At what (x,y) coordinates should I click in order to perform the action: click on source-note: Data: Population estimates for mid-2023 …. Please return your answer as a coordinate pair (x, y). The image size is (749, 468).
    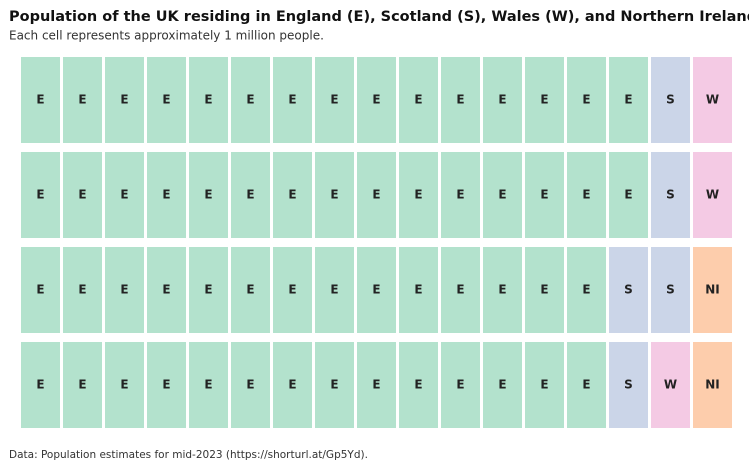
    Looking at the image, I should click on (188, 455).